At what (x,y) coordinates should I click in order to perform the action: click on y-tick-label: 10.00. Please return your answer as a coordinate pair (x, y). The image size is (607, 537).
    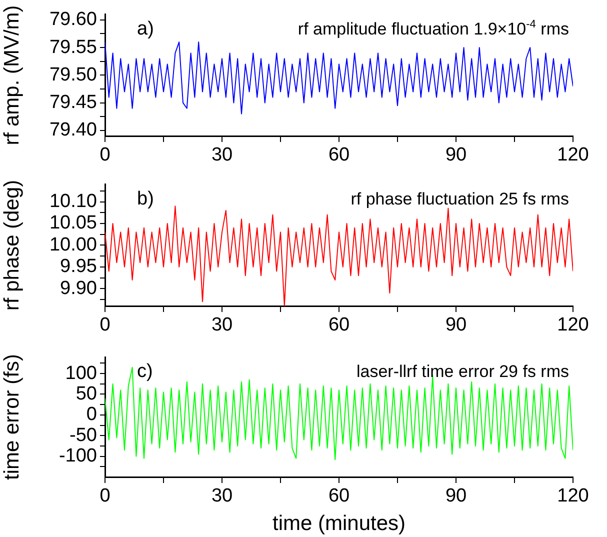
    Looking at the image, I should click on (73, 245).